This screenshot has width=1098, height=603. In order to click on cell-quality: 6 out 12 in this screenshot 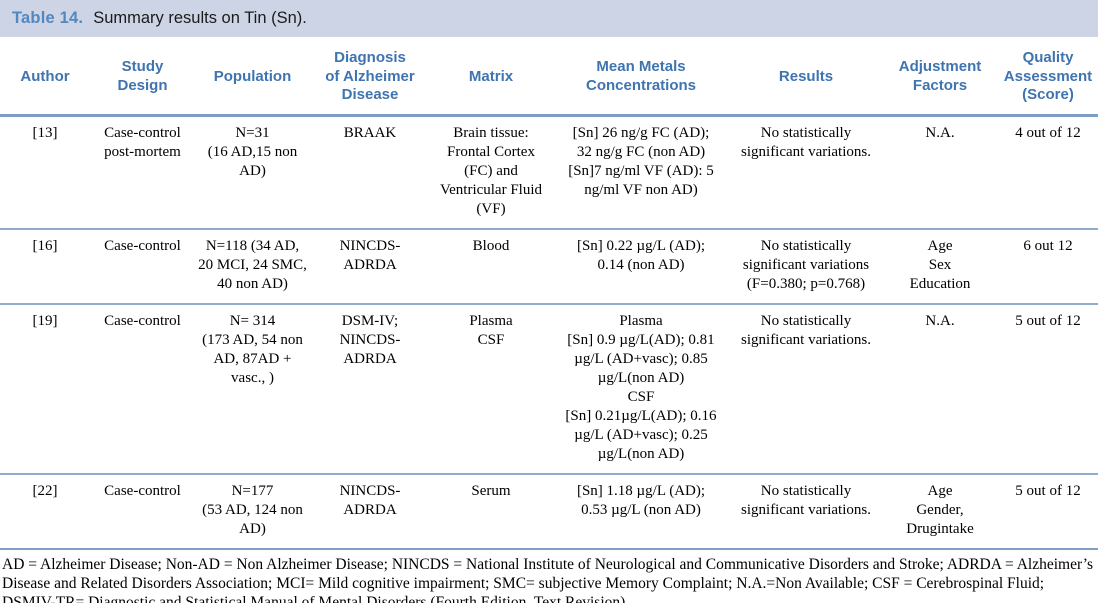, I will do `click(1048, 245)`.